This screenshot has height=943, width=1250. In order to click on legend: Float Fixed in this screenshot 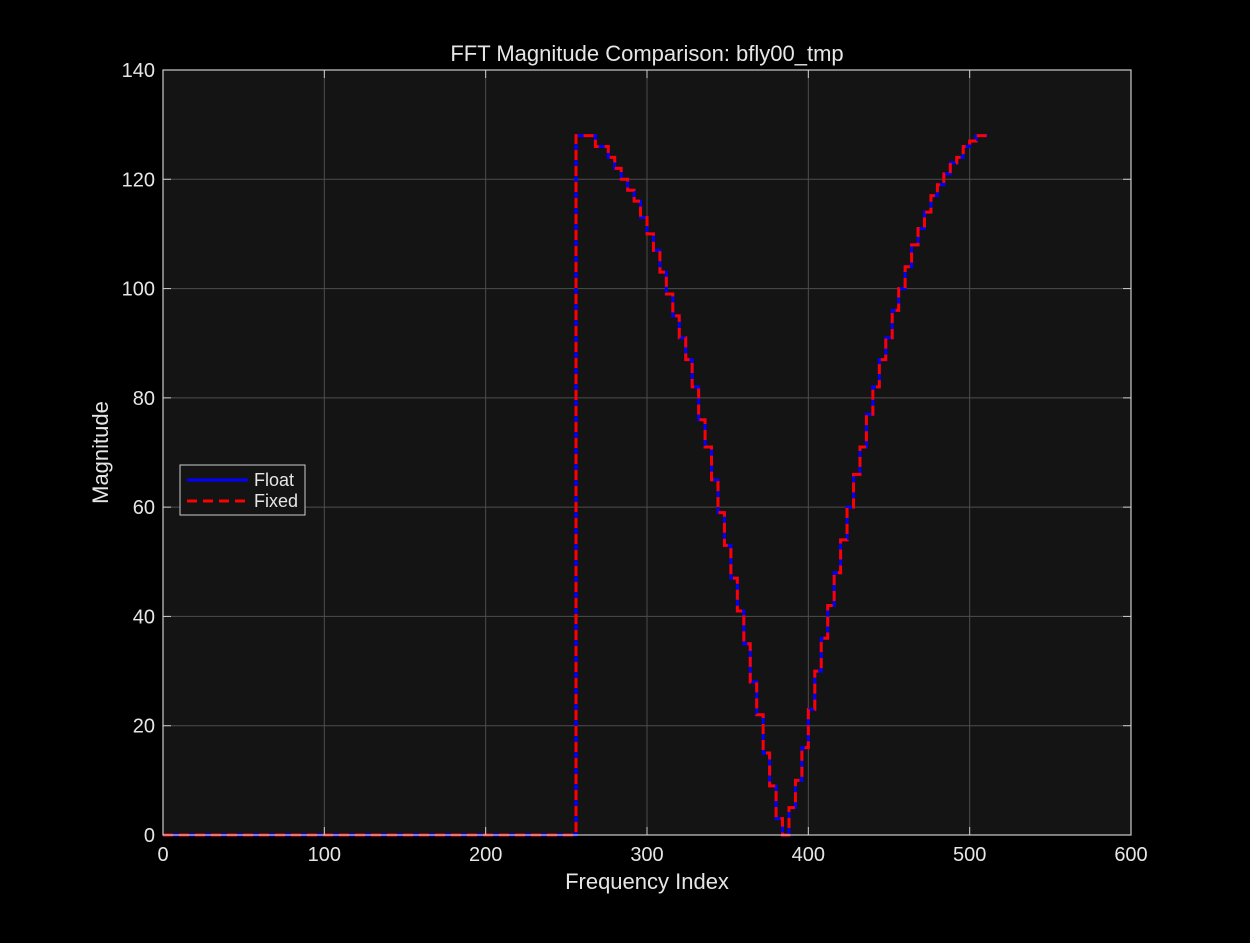, I will do `click(242, 490)`.